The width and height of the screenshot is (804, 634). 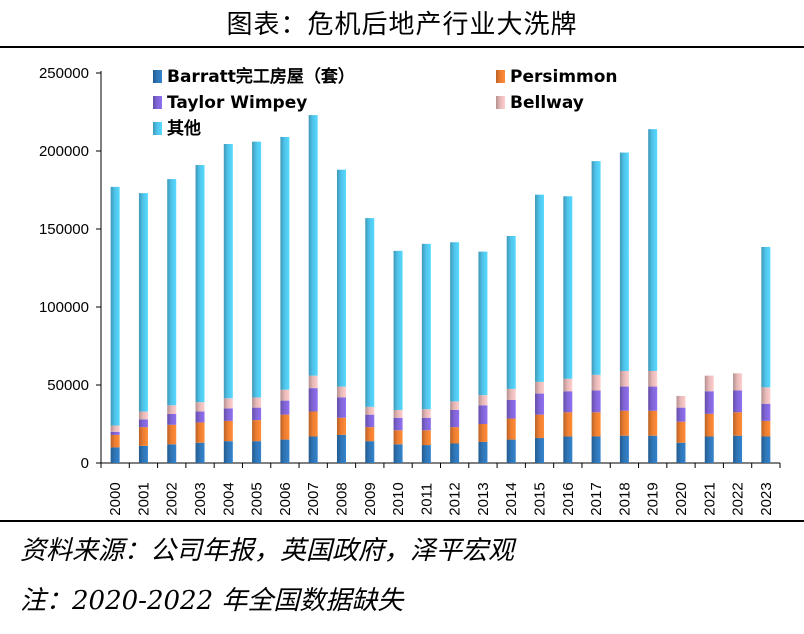 I want to click on x-tick-label: 2022, so click(x=738, y=498).